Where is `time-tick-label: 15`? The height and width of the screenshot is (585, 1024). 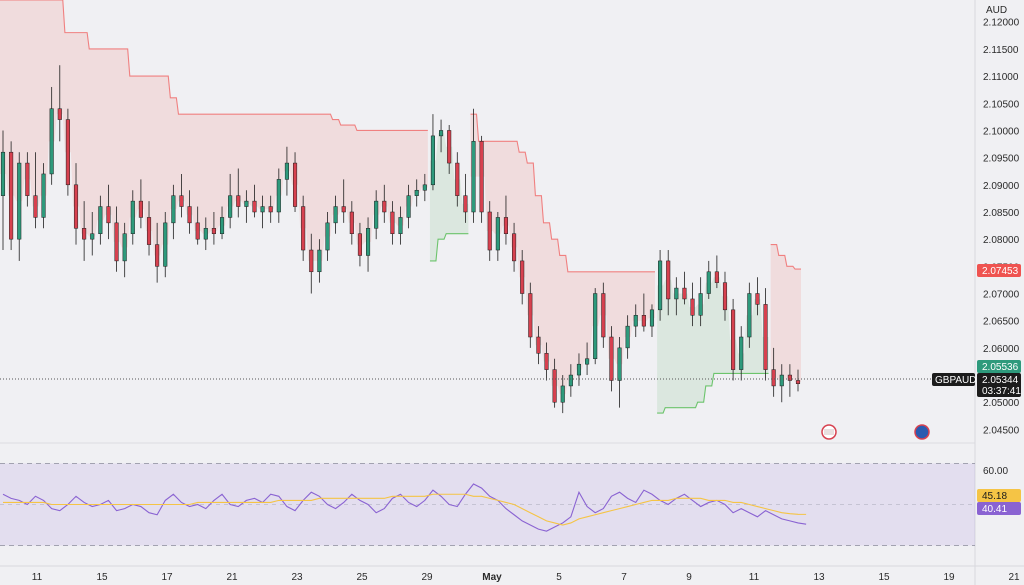
time-tick-label: 15 is located at coordinates (102, 577).